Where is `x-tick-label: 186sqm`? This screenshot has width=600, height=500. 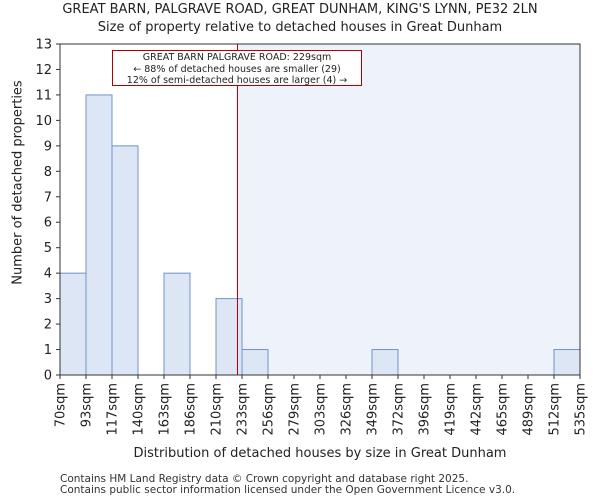 x-tick-label: 186sqm is located at coordinates (191, 409).